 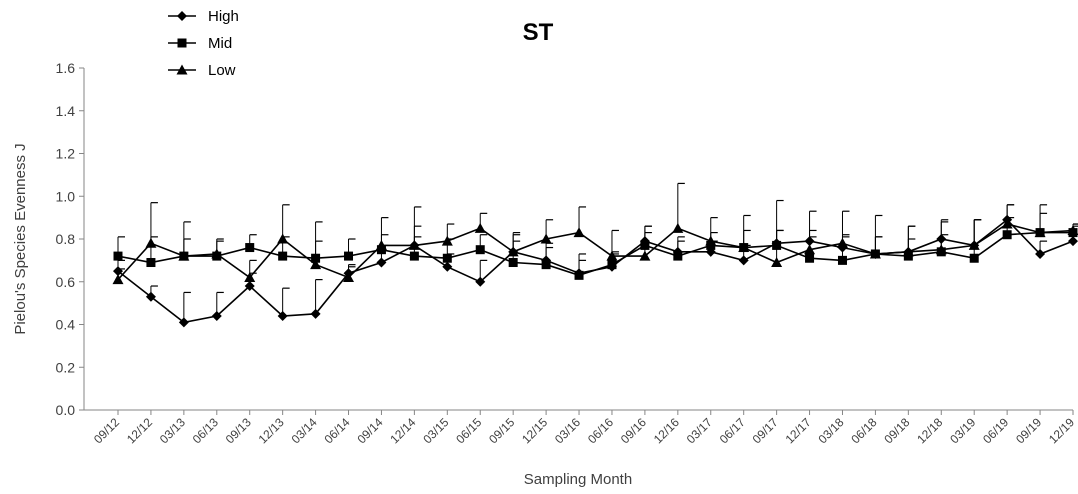 I want to click on legend: High Mid Low, so click(x=203, y=43).